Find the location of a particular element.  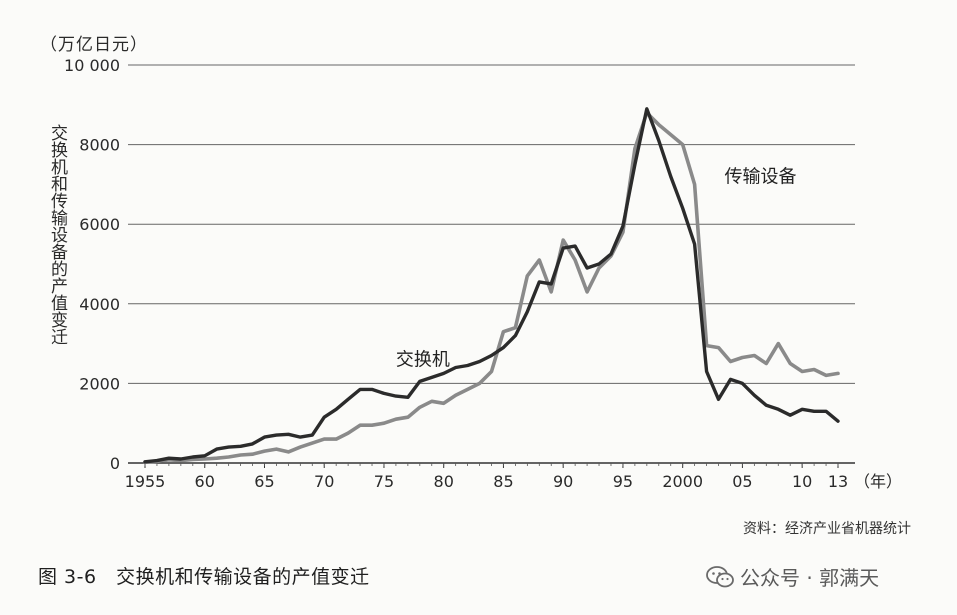

x-tick-label: 65 is located at coordinates (264, 481).